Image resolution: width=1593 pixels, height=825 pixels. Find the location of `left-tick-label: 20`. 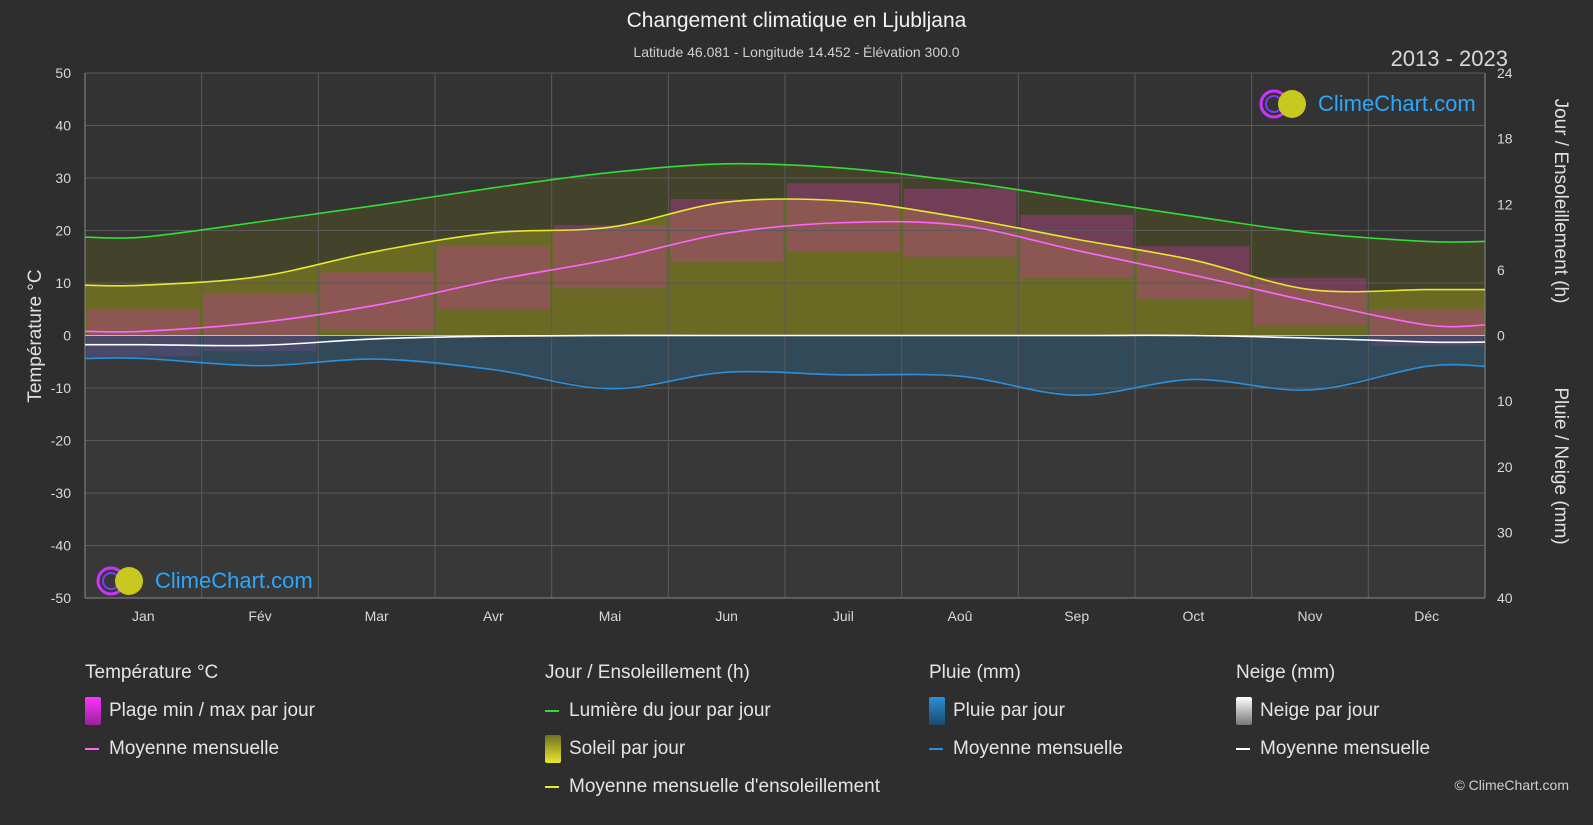

left-tick-label: 20 is located at coordinates (63, 231).